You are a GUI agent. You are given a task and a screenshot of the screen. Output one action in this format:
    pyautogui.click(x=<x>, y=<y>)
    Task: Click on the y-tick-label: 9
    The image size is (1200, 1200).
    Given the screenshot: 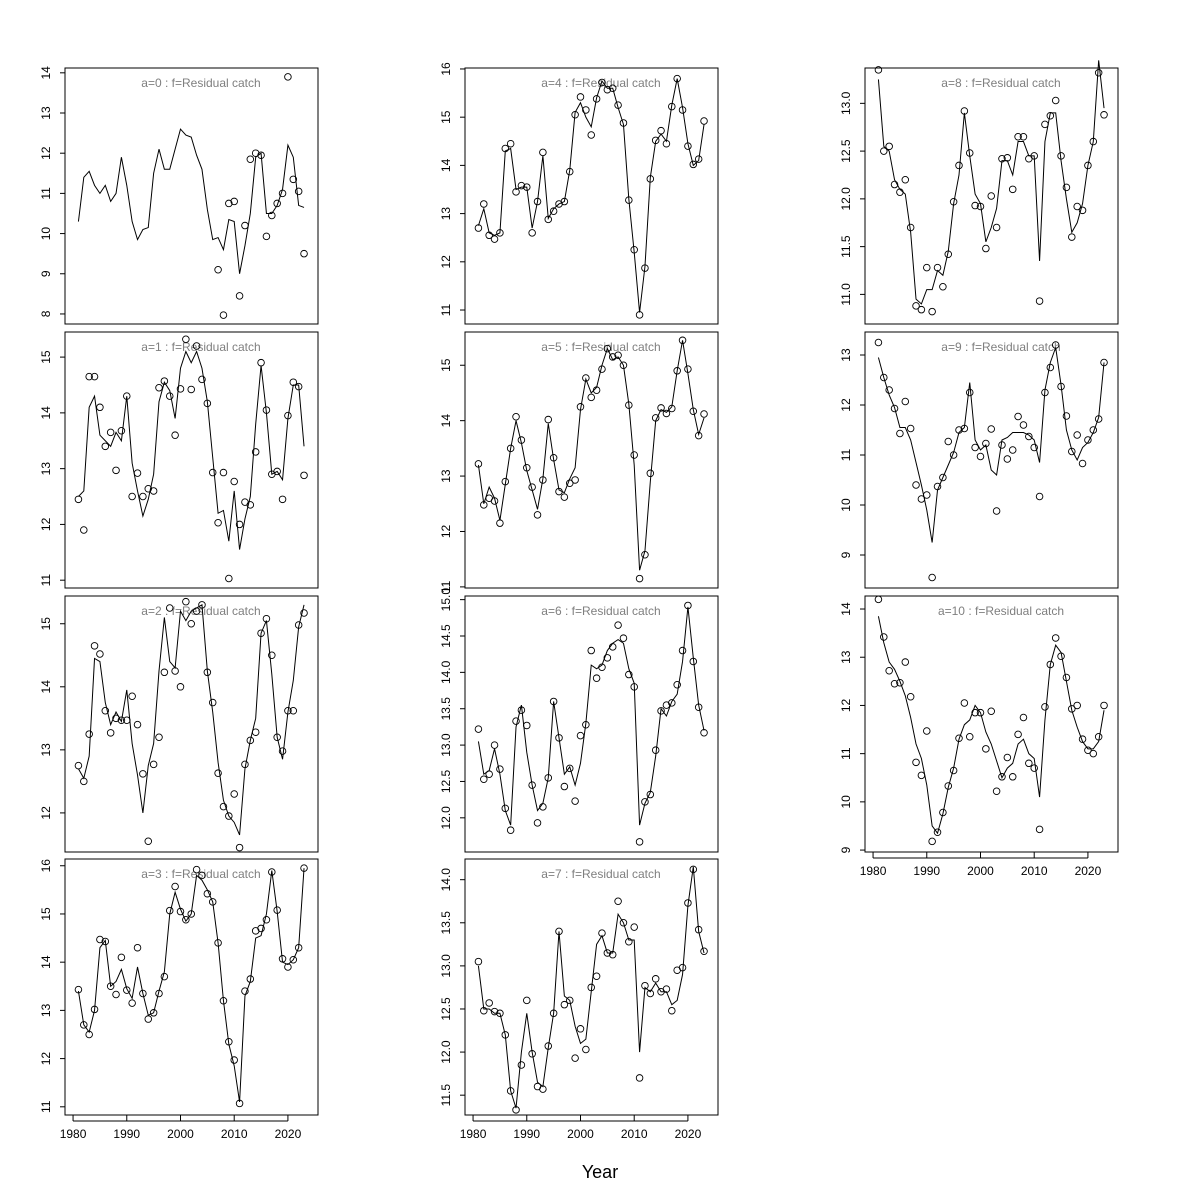 What is the action you would take?
    pyautogui.click(x=846, y=849)
    